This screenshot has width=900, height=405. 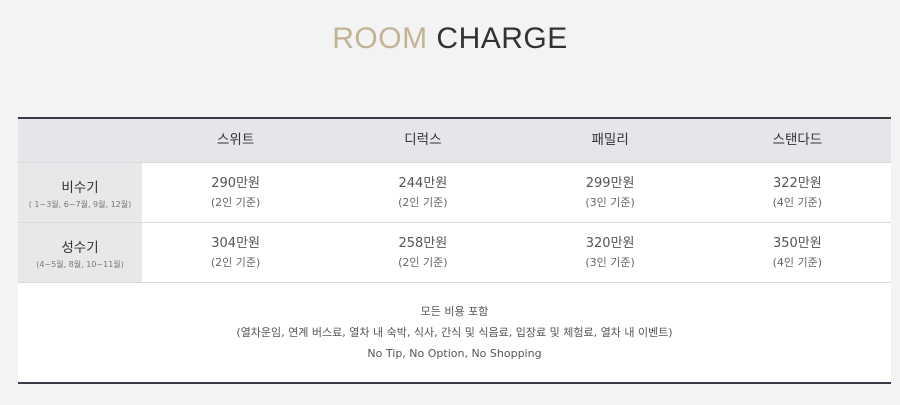 What do you see at coordinates (235, 192) in the screenshot?
I see `price-cell: 290만원 (2인 기준)` at bounding box center [235, 192].